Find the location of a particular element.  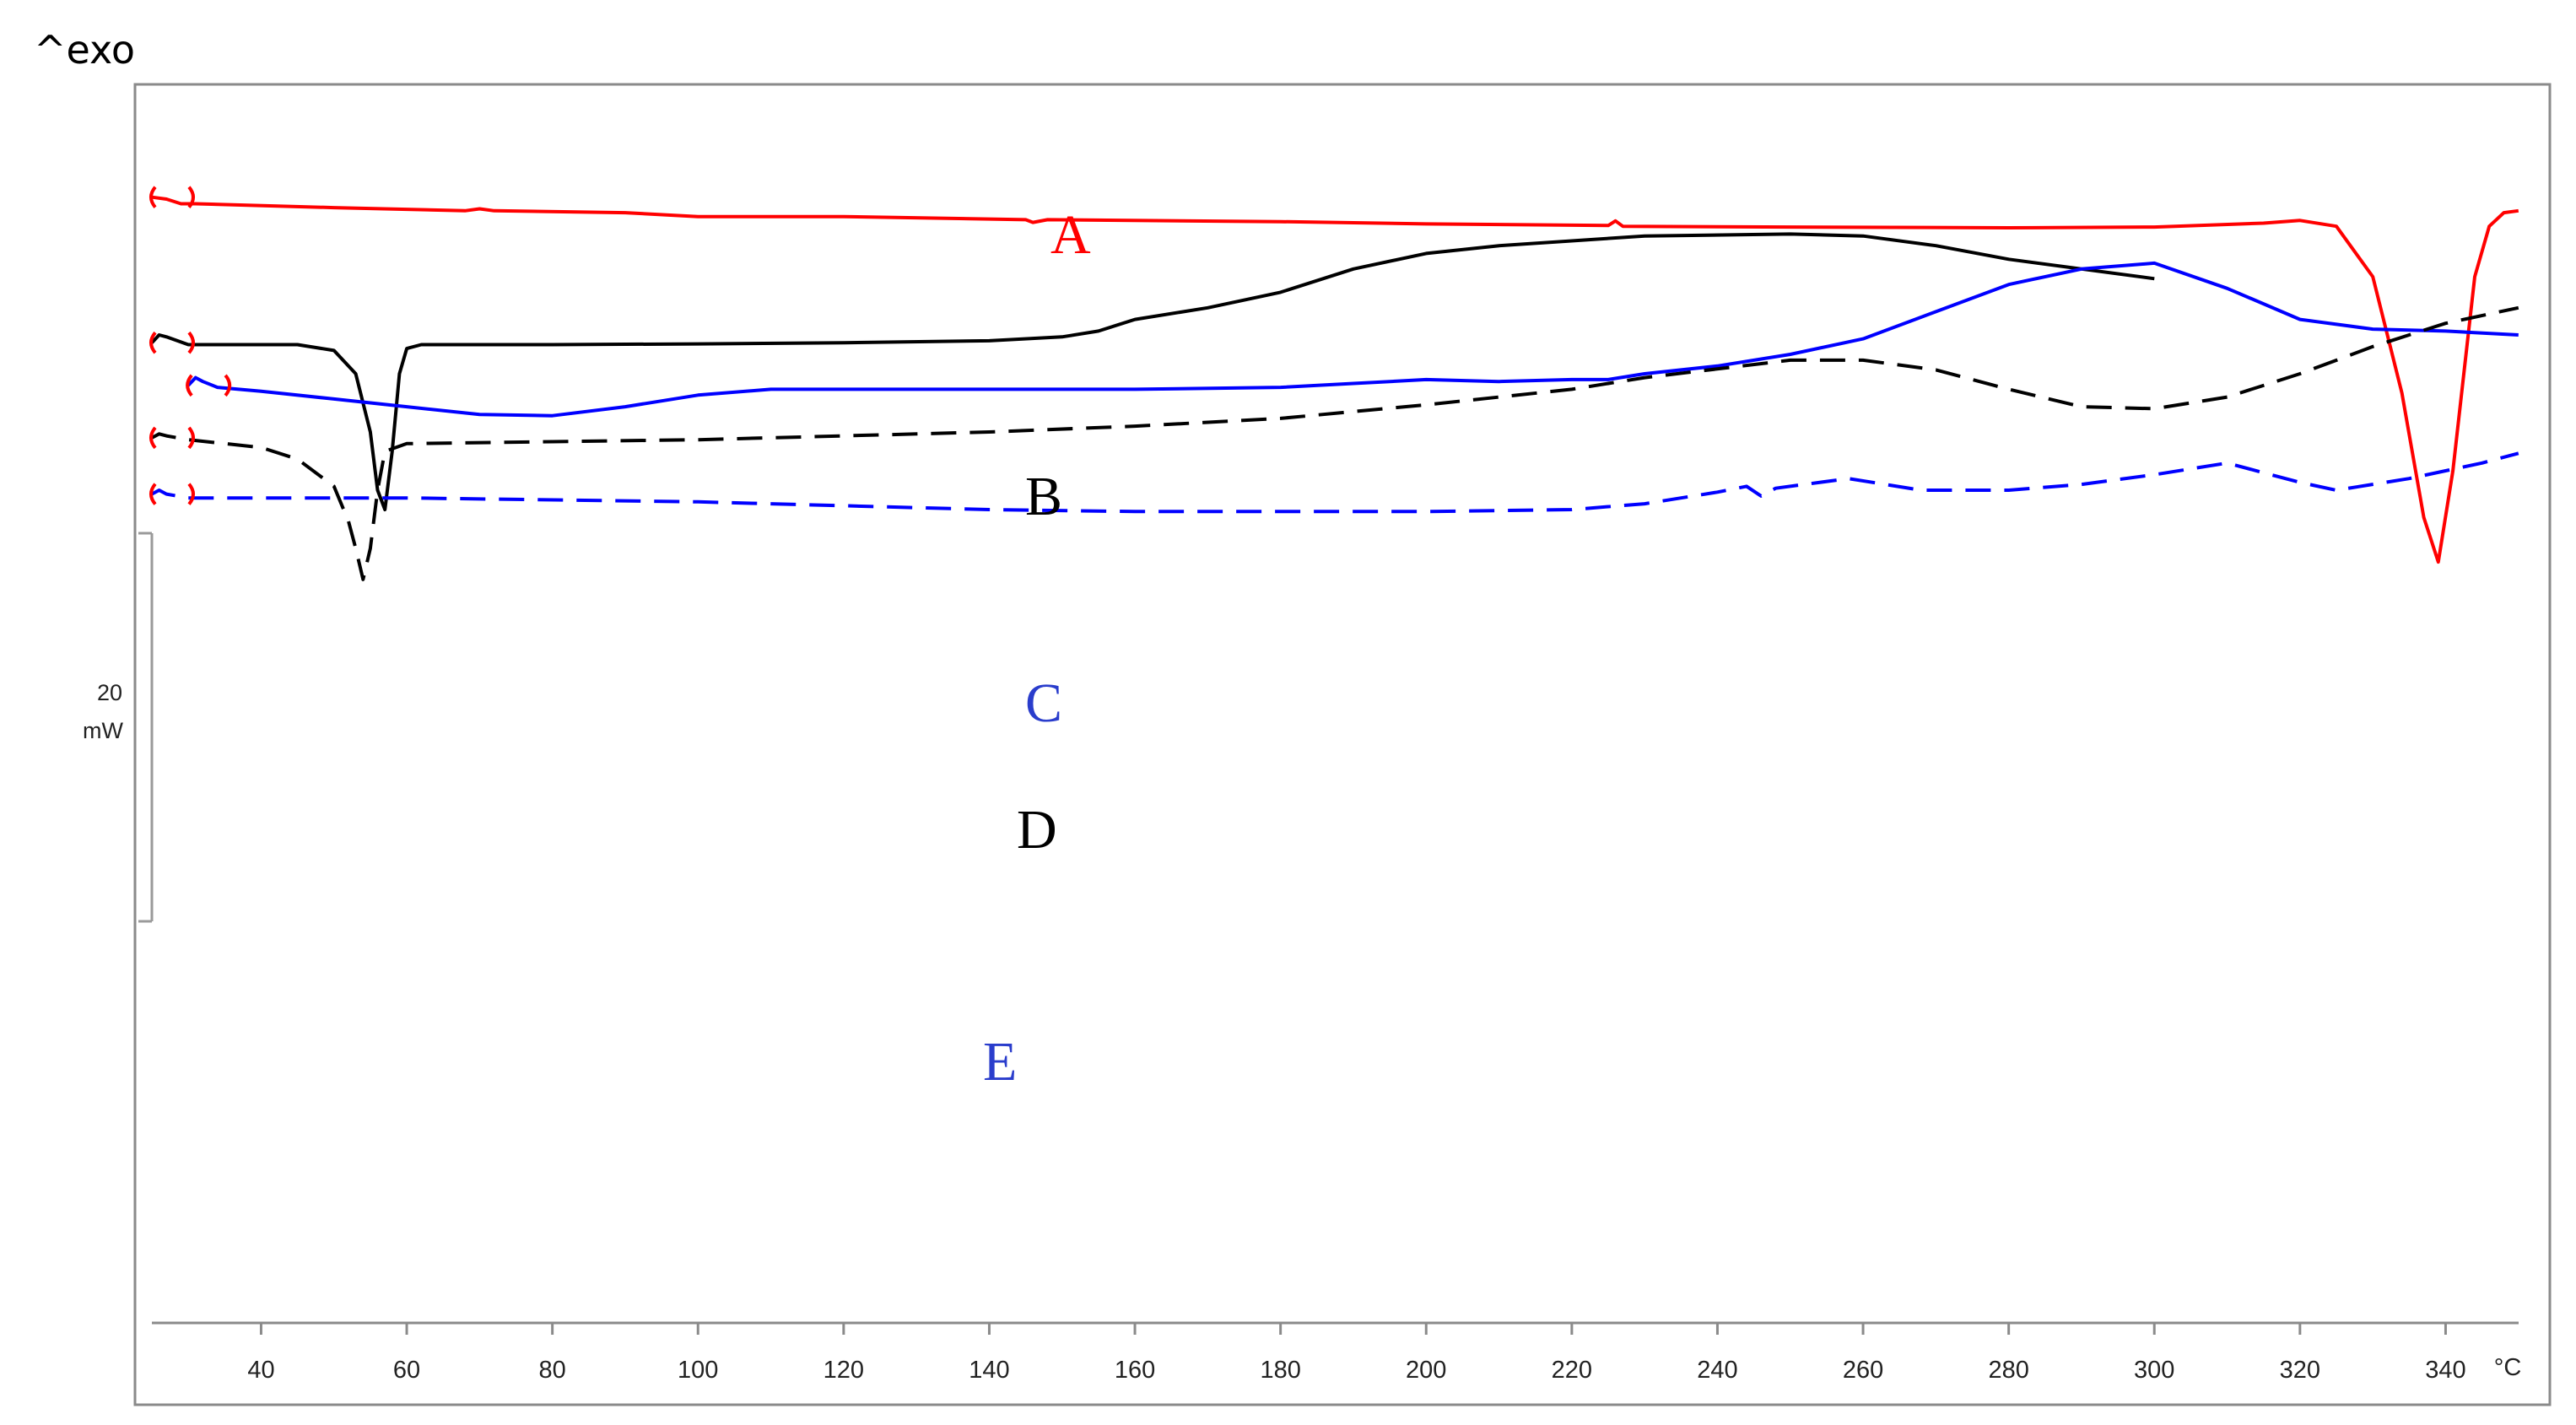

curve-label-d: D is located at coordinates (1037, 830).